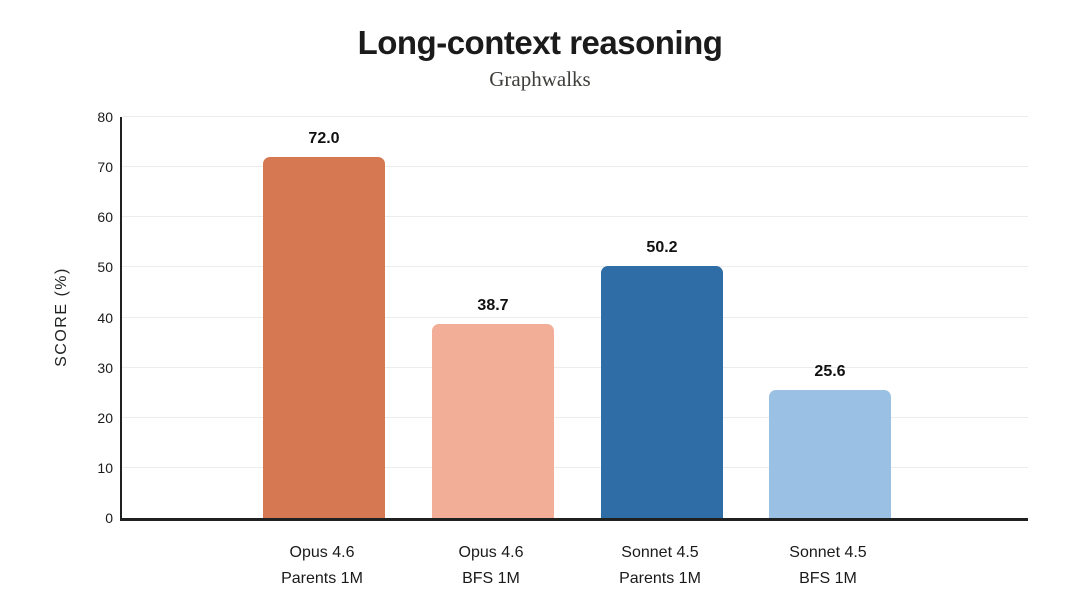  What do you see at coordinates (105, 417) in the screenshot?
I see `y-tick-label-20: 20` at bounding box center [105, 417].